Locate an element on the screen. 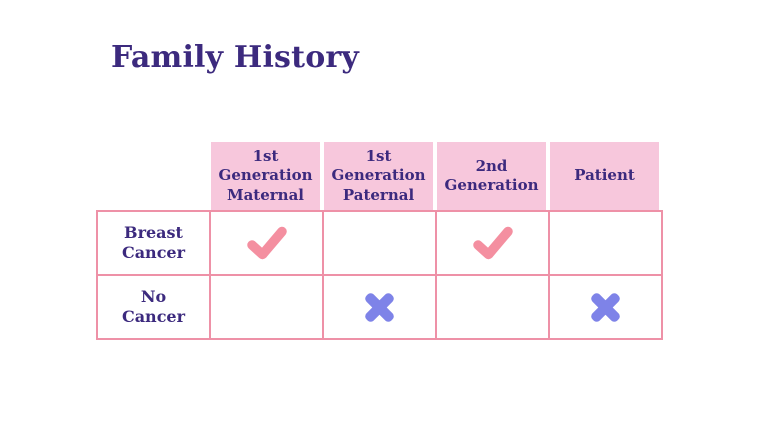 The image size is (783, 440). cell-no-cancer-1st-gen-paternal is located at coordinates (379, 307).